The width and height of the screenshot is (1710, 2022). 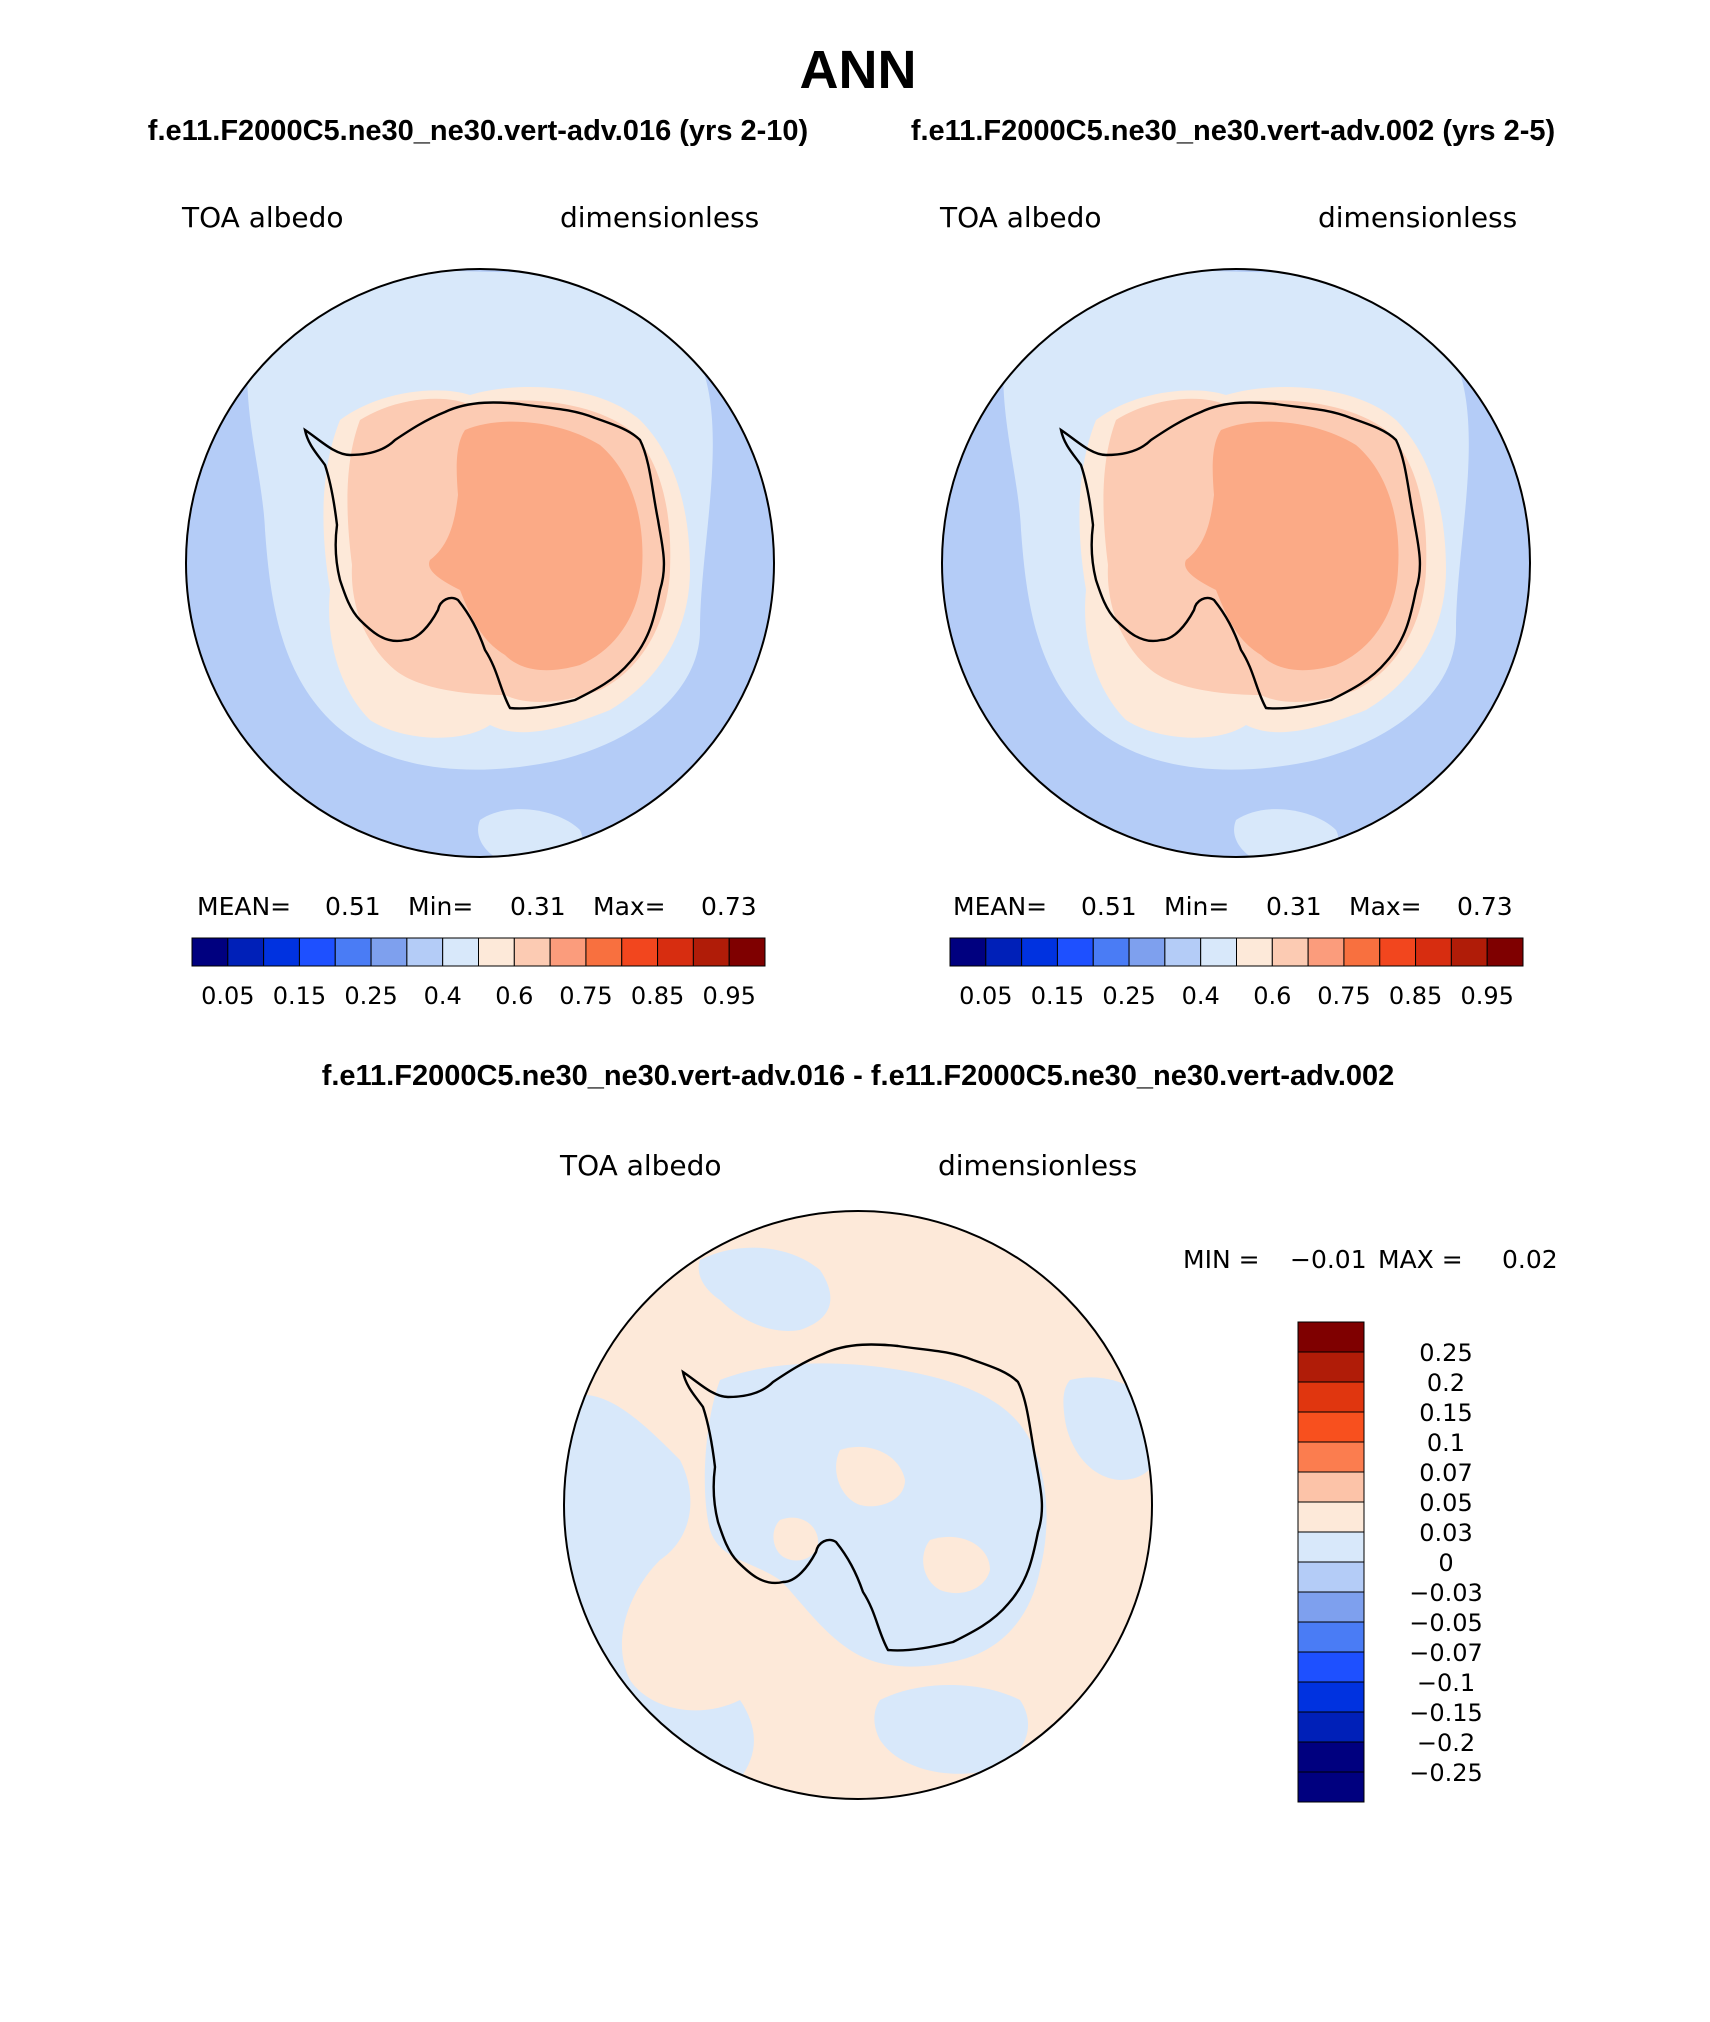 What do you see at coordinates (951, 1729) in the screenshot?
I see `panel3-negative-area-south` at bounding box center [951, 1729].